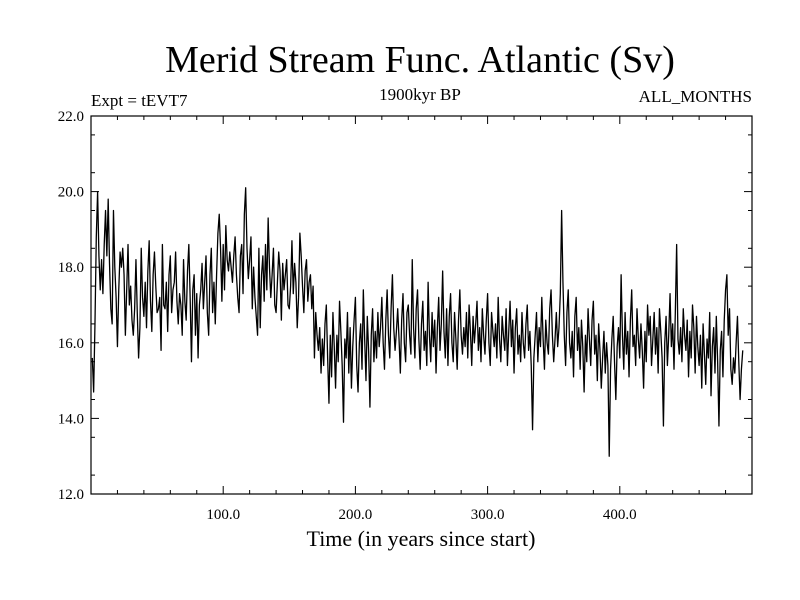 The width and height of the screenshot is (800, 600). I want to click on chart-title: Merid Stream Func. Atlantic (Sv), so click(420, 60).